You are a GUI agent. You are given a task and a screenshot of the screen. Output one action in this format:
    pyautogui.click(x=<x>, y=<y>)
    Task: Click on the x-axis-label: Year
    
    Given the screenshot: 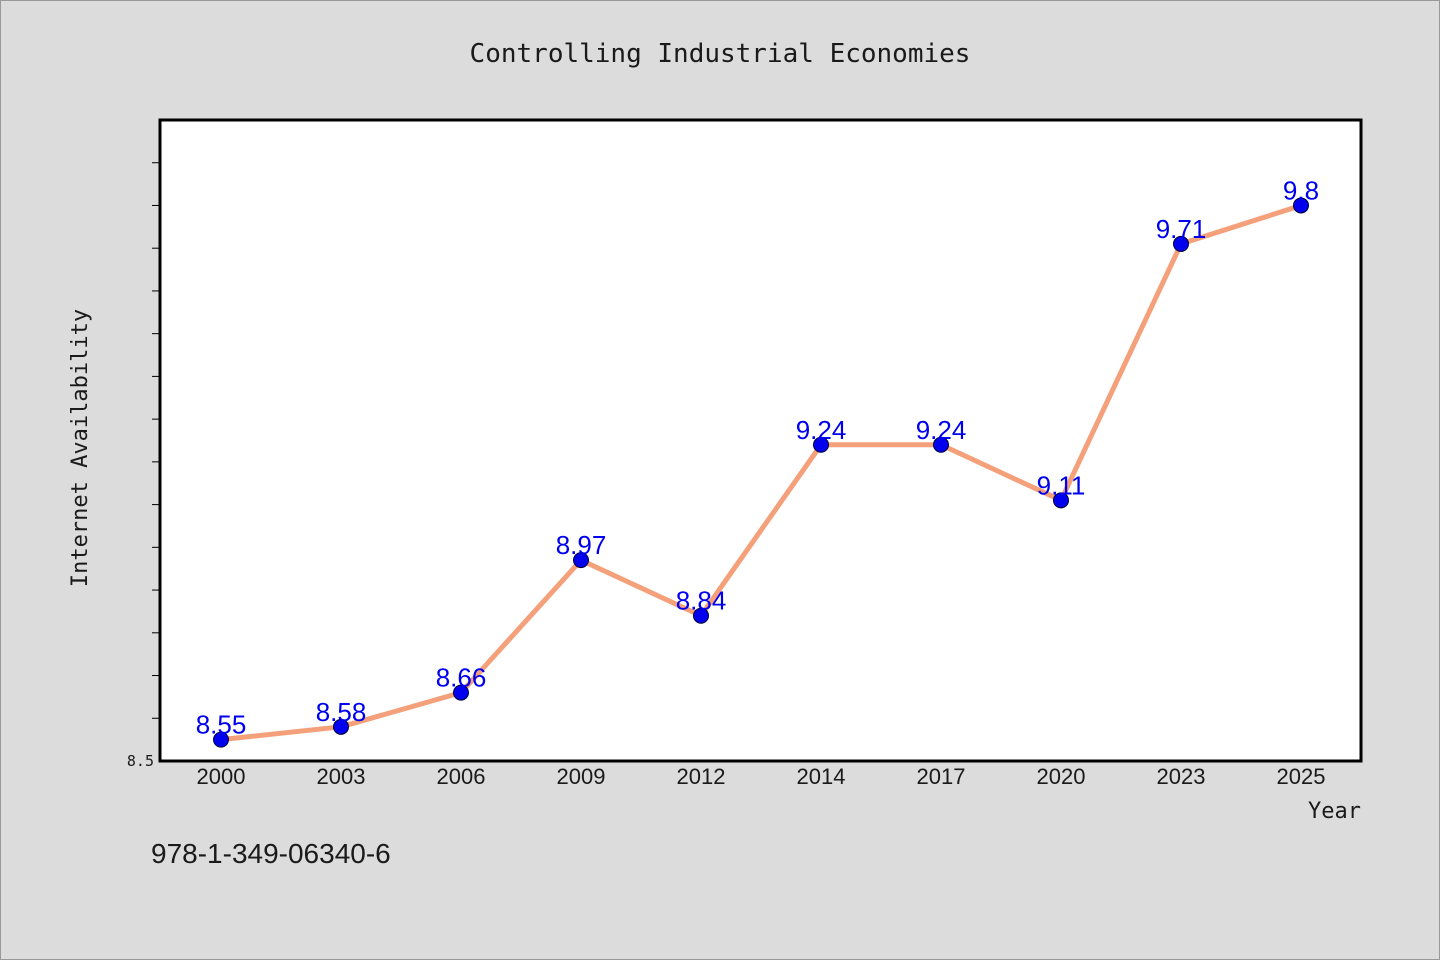 What is the action you would take?
    pyautogui.click(x=1334, y=811)
    